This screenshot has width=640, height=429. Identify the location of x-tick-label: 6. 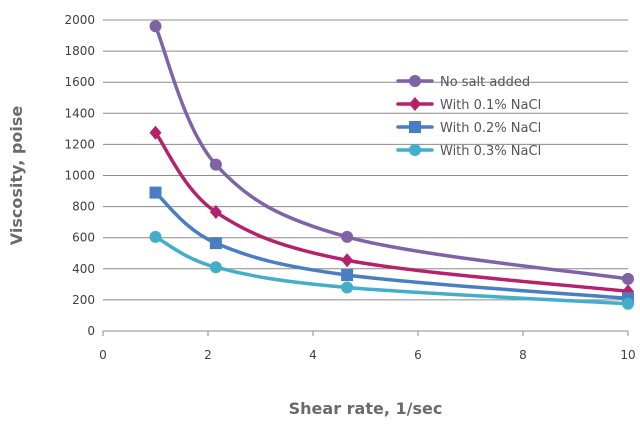
(418, 355).